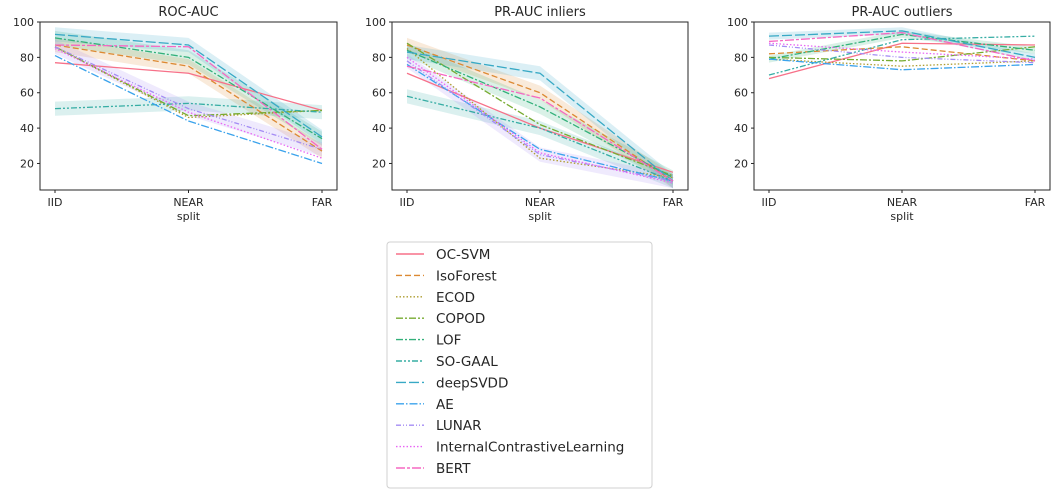 This screenshot has width=1051, height=490. Describe the element at coordinates (460, 319) in the screenshot. I see `legend-item-label: COPOD` at that location.